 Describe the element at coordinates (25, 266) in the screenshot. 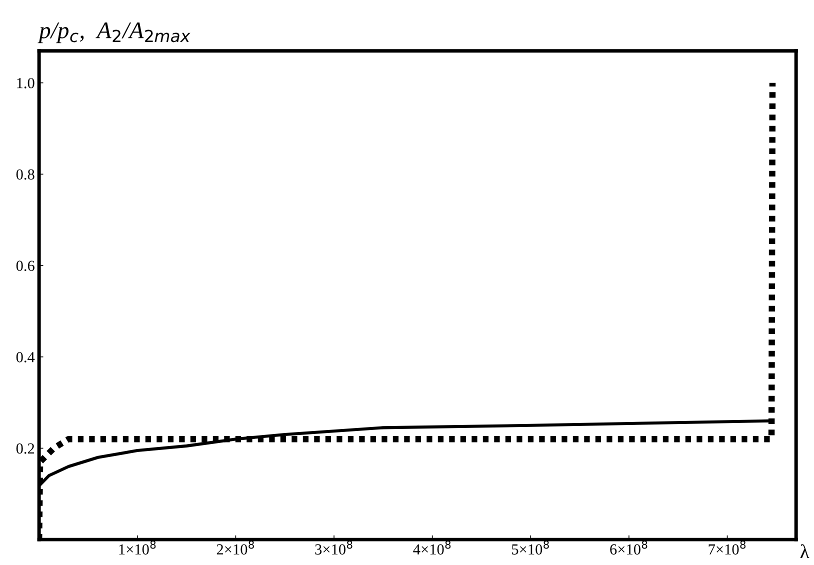

I see `y-tick-label: 0.6` at that location.